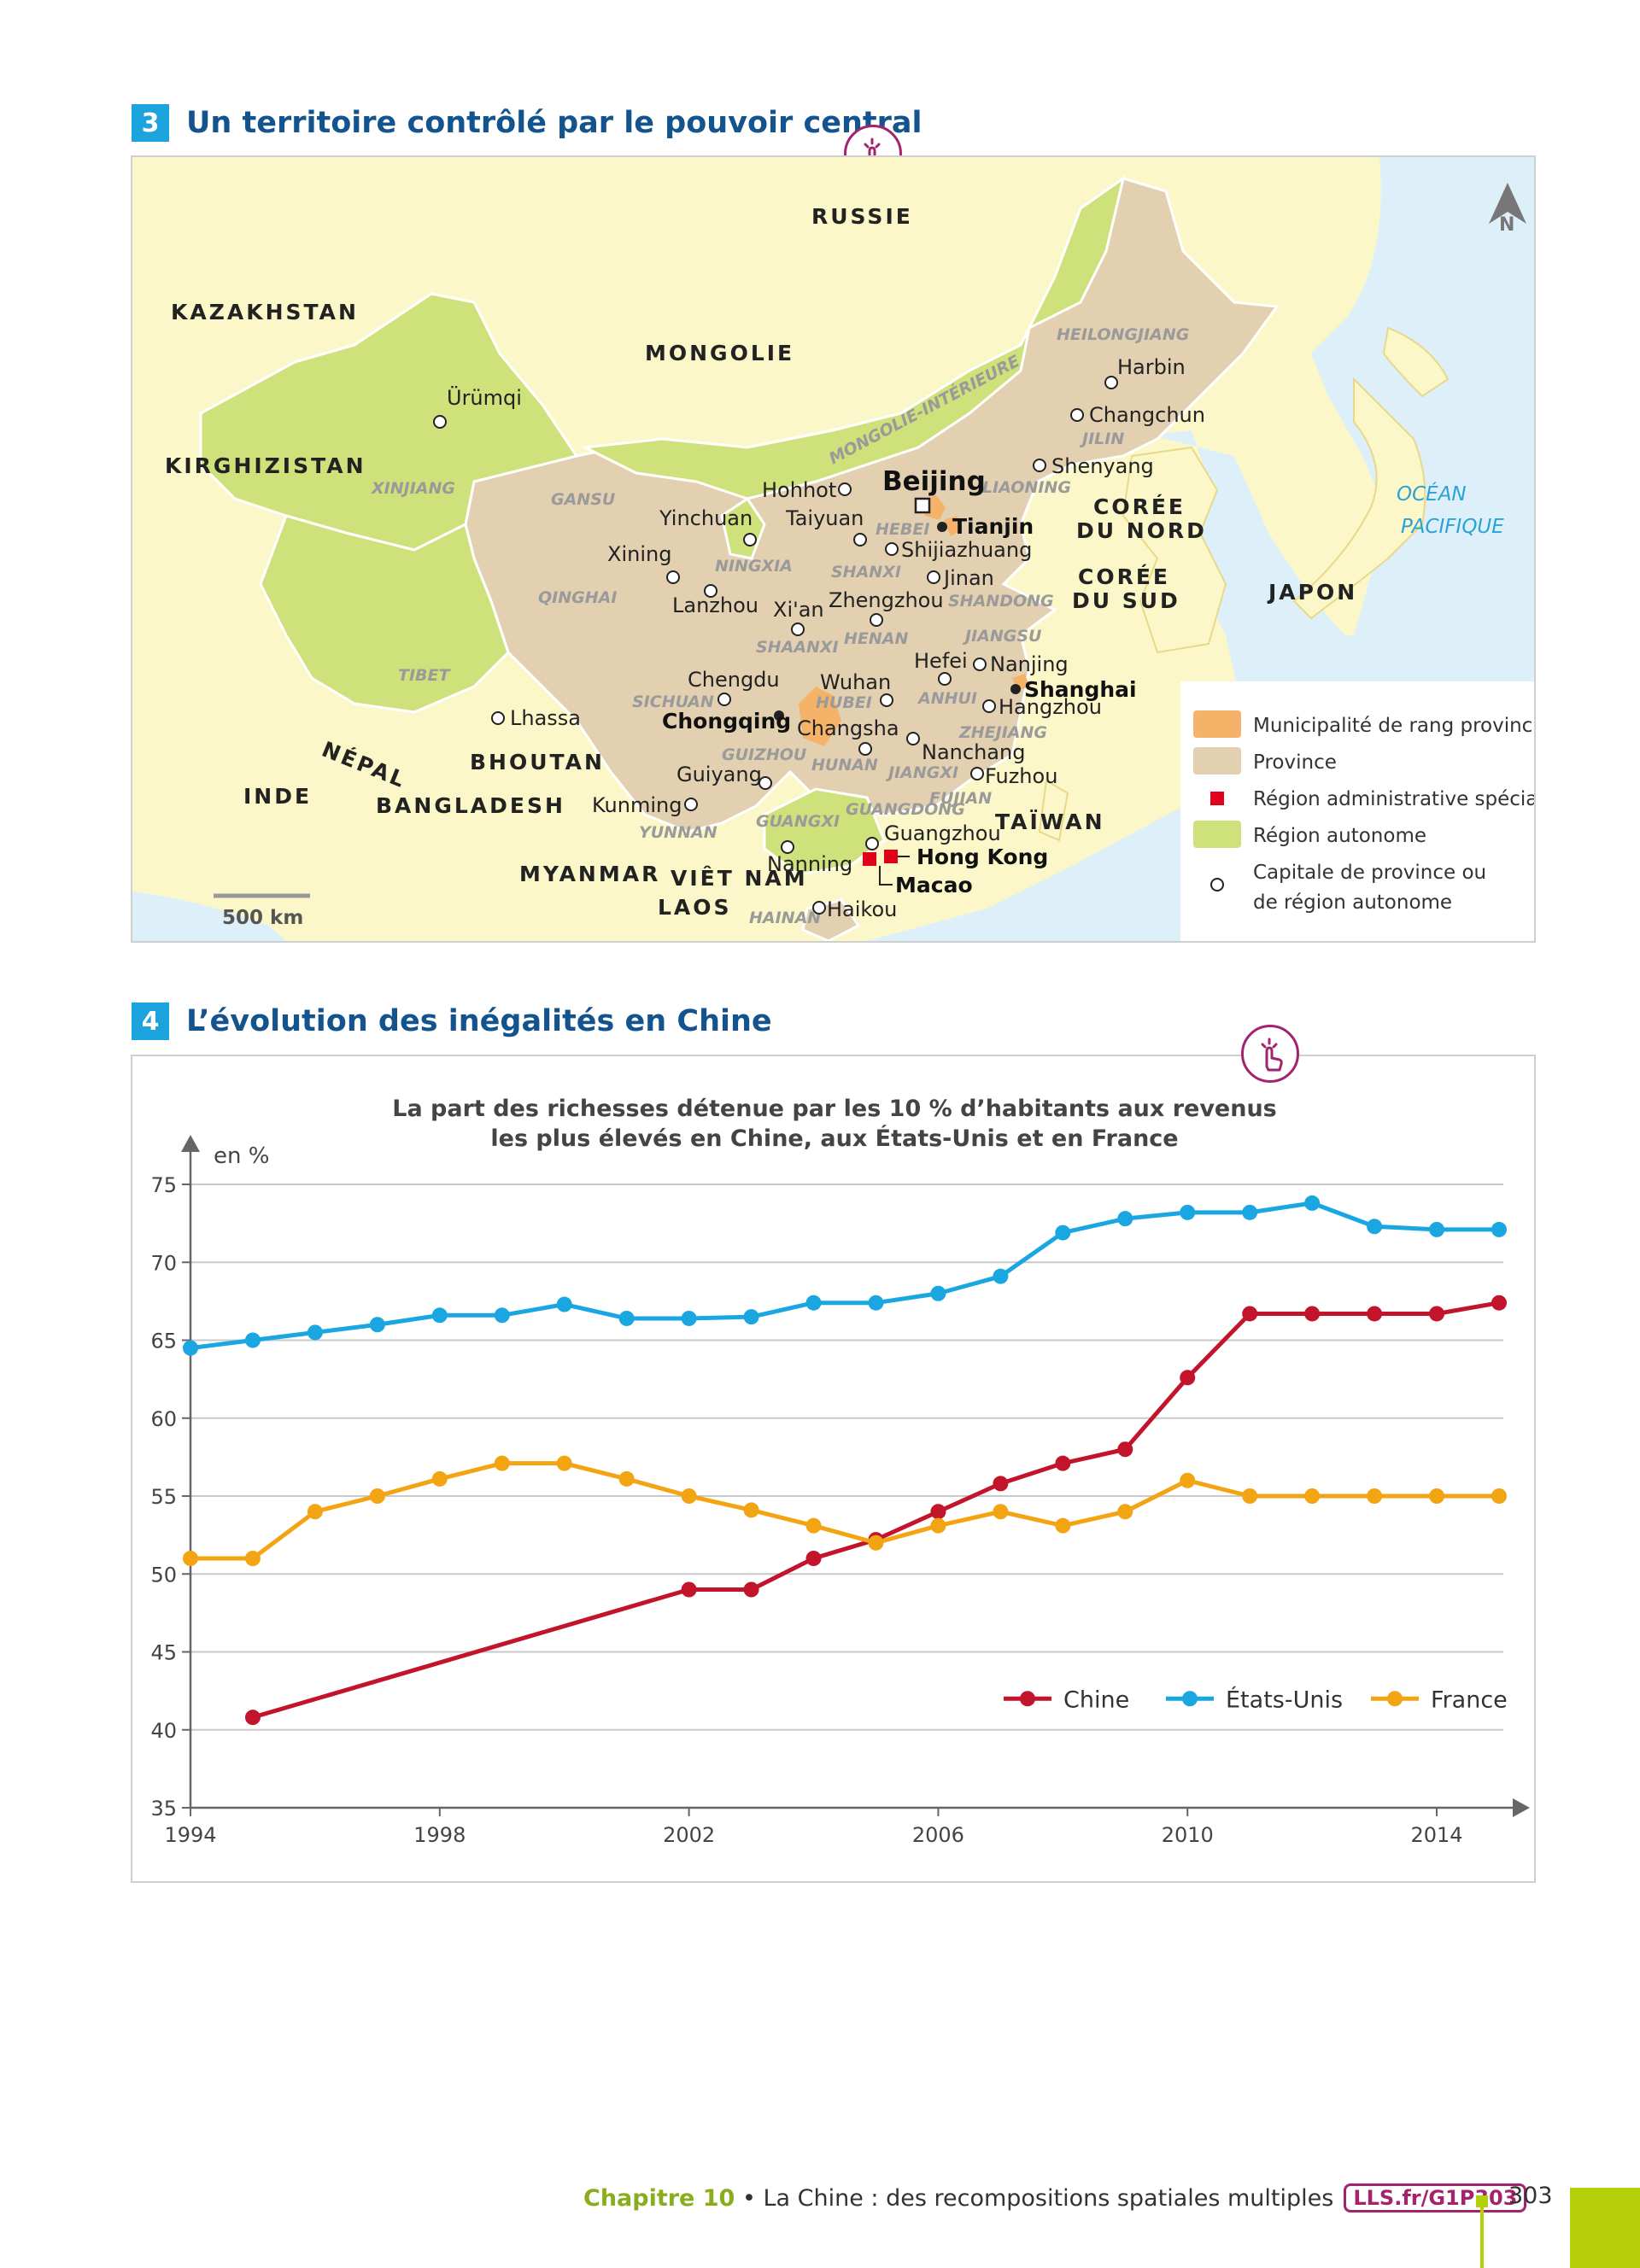 The width and height of the screenshot is (1640, 2268). I want to click on country-label: BHOUTAN, so click(537, 762).